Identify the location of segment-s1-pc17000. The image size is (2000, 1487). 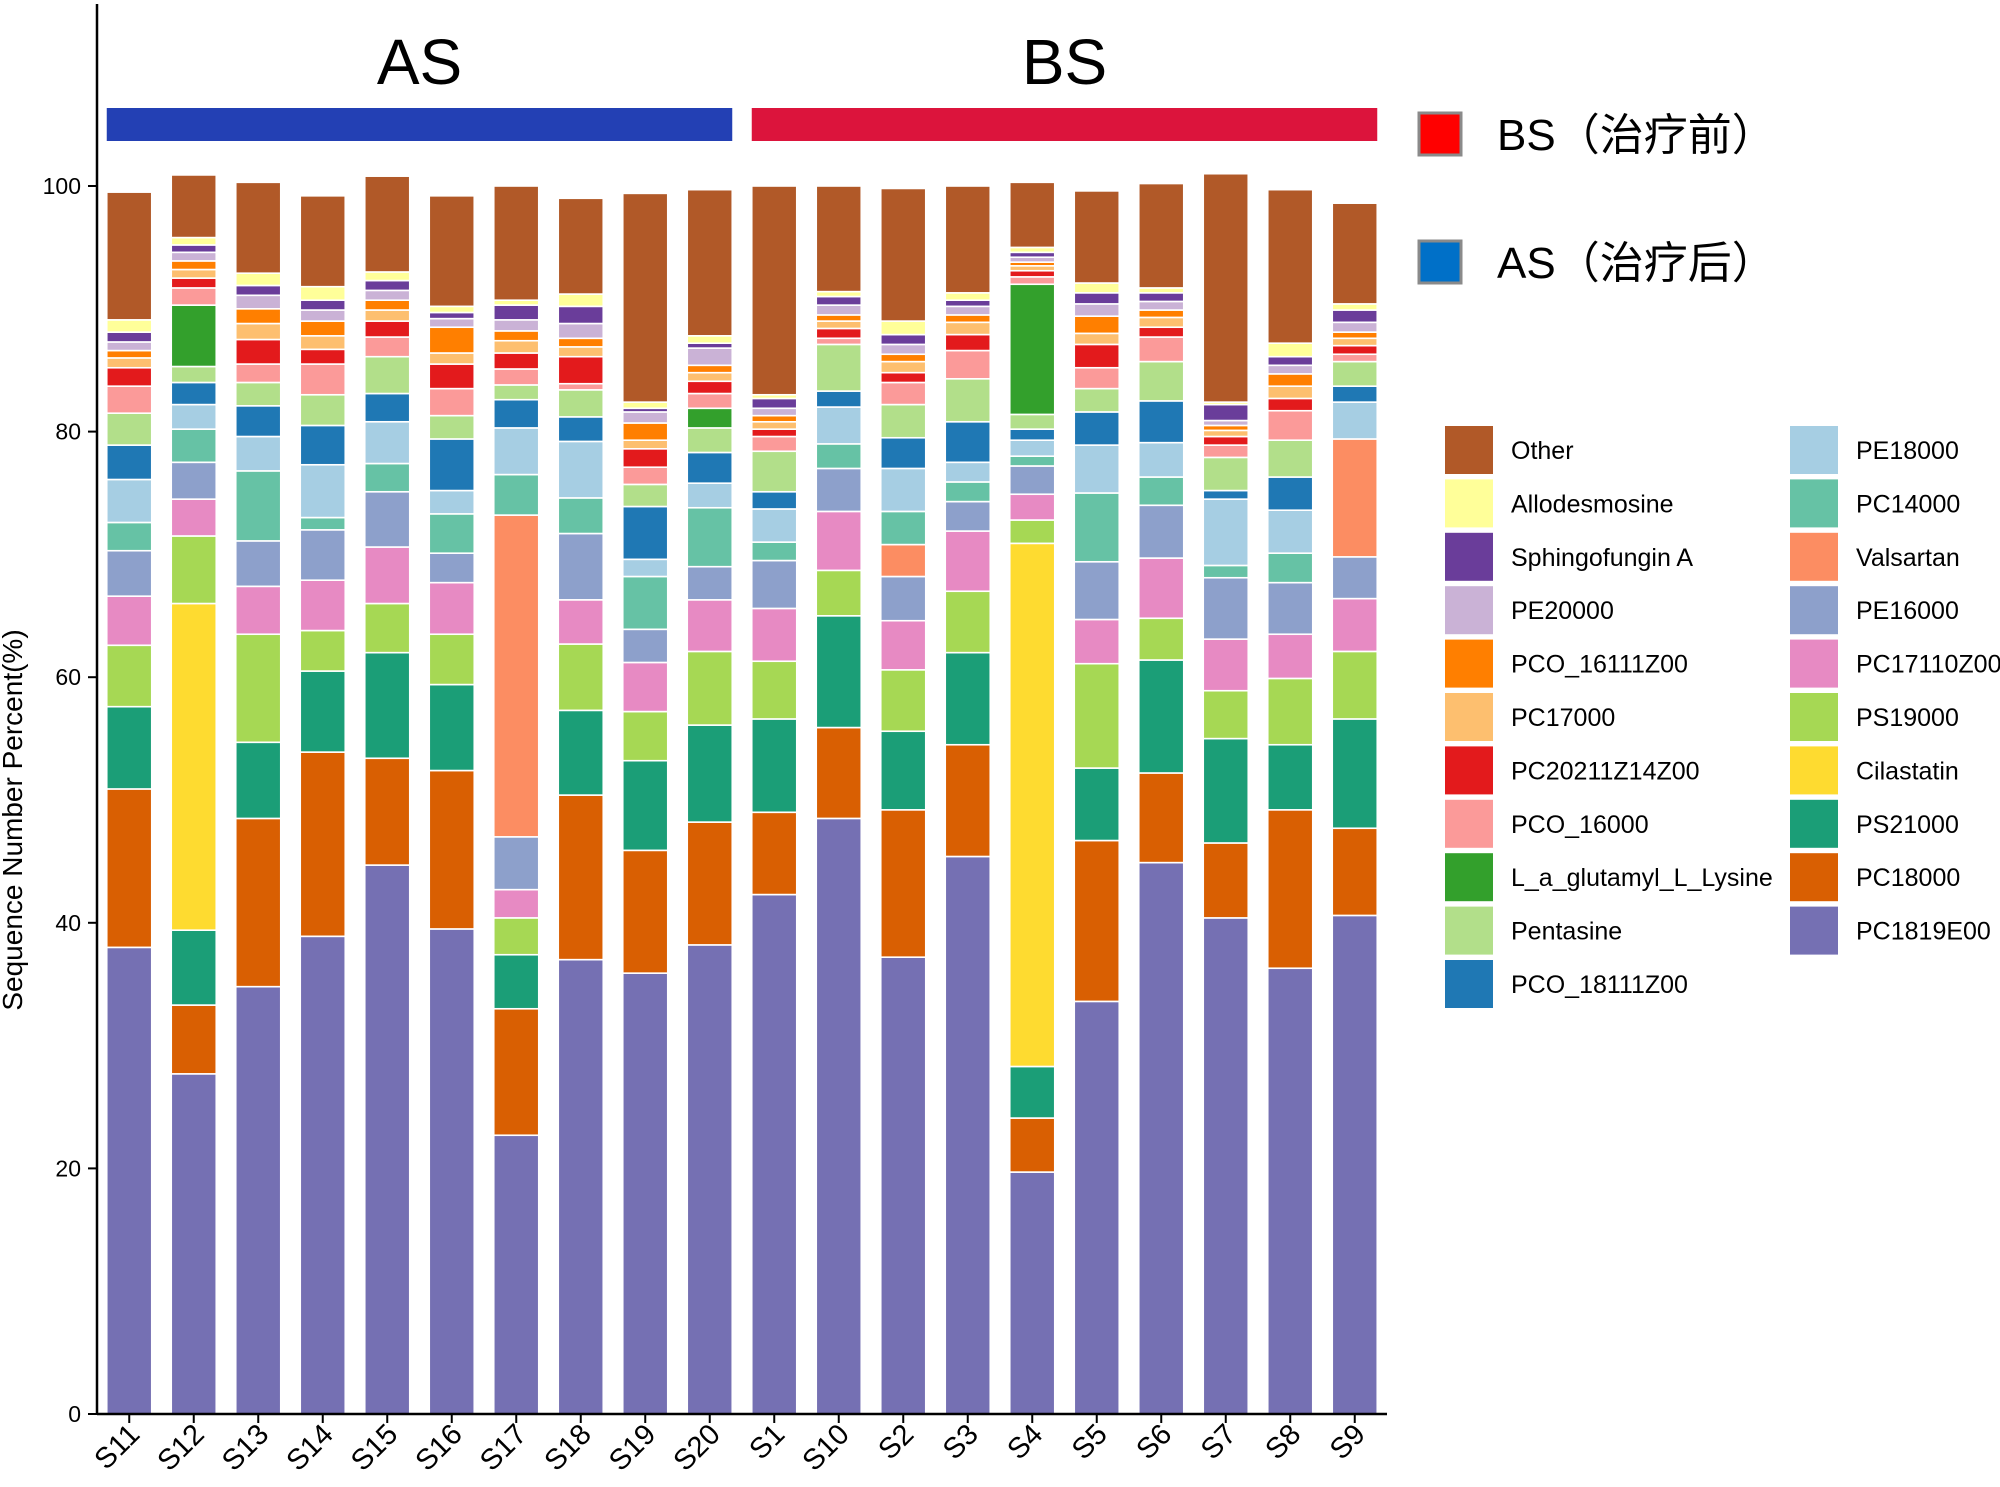
(774, 425).